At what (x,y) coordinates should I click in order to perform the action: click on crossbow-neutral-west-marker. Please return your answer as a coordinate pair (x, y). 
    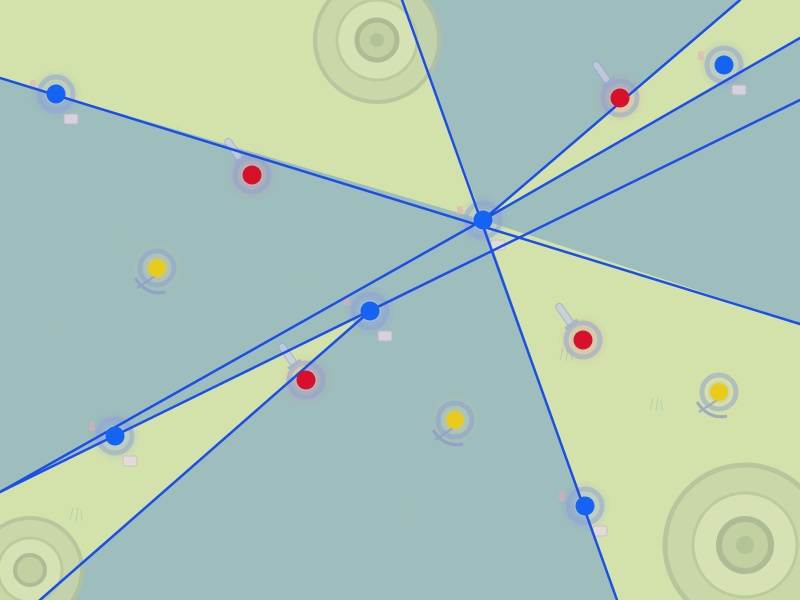
    Looking at the image, I should click on (157, 268).